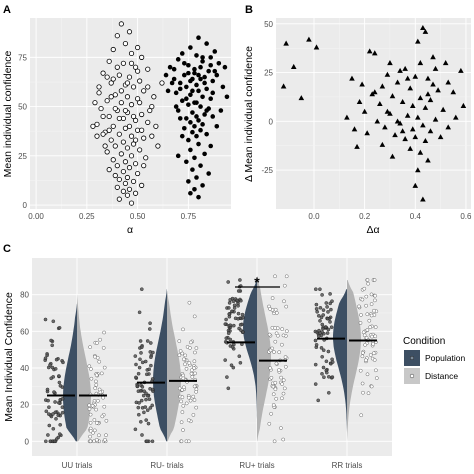  What do you see at coordinates (24, 295) in the screenshot?
I see `panel-c-y-tick-label: 80` at bounding box center [24, 295].